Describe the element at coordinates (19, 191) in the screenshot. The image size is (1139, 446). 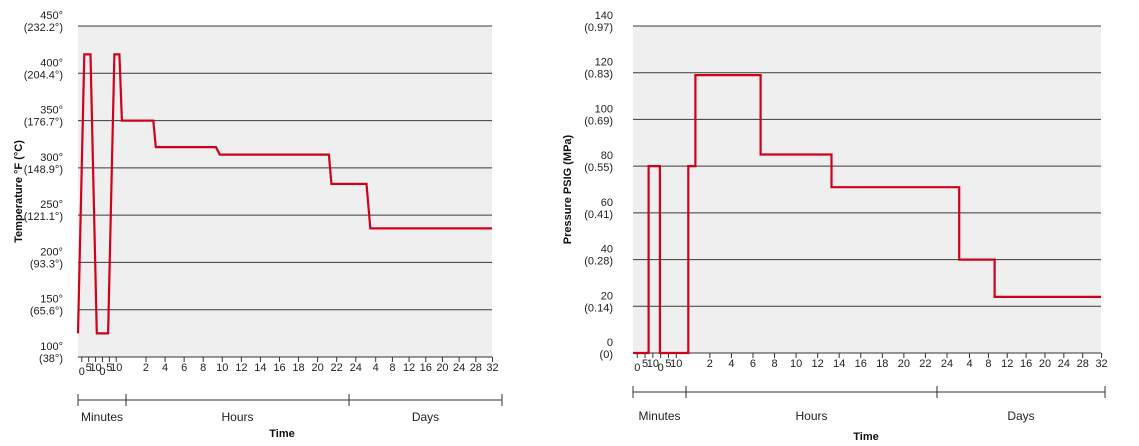
I see `y-axis-title: Temperature °F (°C)` at that location.